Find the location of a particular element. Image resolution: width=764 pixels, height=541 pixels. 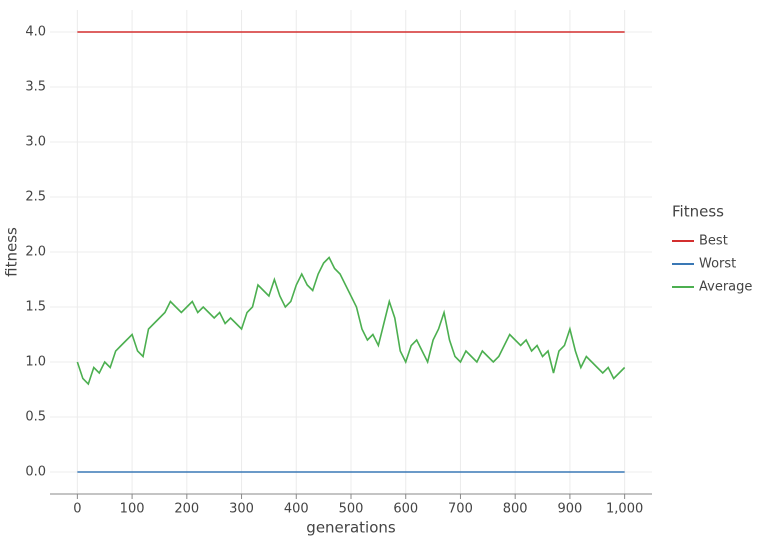

legend-label: Best is located at coordinates (713, 241).